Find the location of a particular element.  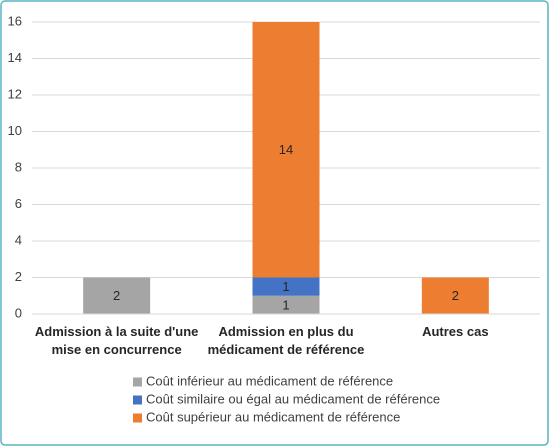

y-tick-label: 6 is located at coordinates (18, 203).